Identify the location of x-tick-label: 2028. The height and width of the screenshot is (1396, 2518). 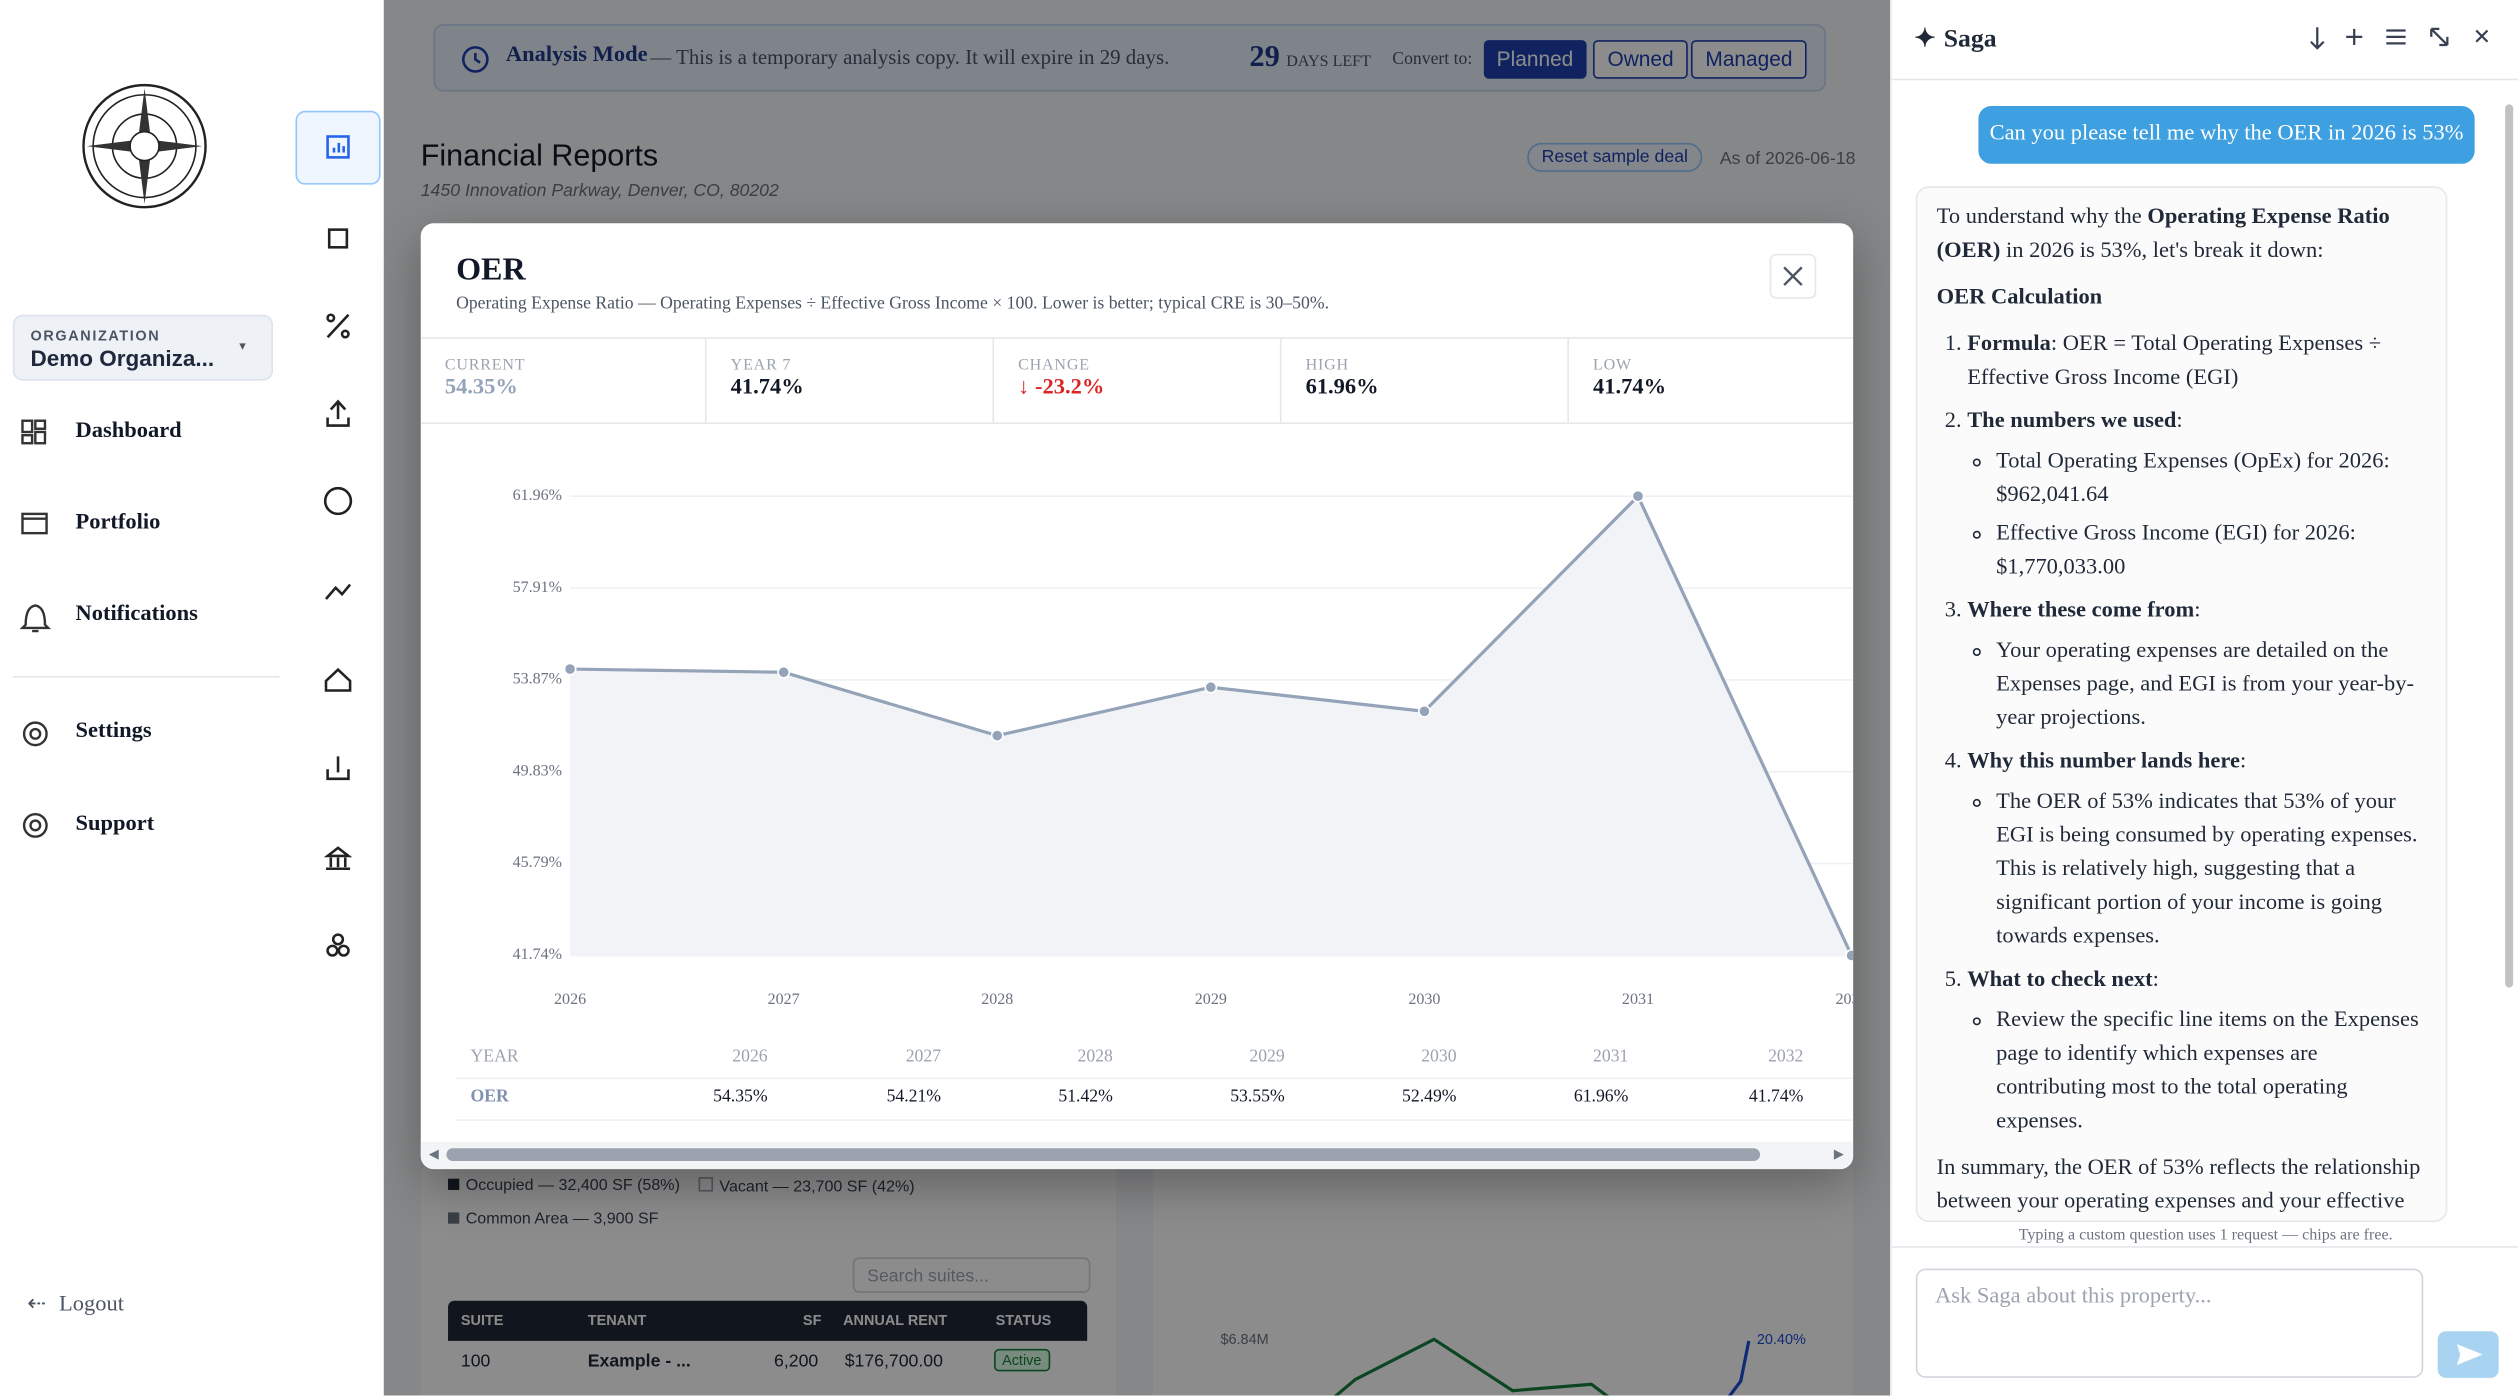
(997, 999).